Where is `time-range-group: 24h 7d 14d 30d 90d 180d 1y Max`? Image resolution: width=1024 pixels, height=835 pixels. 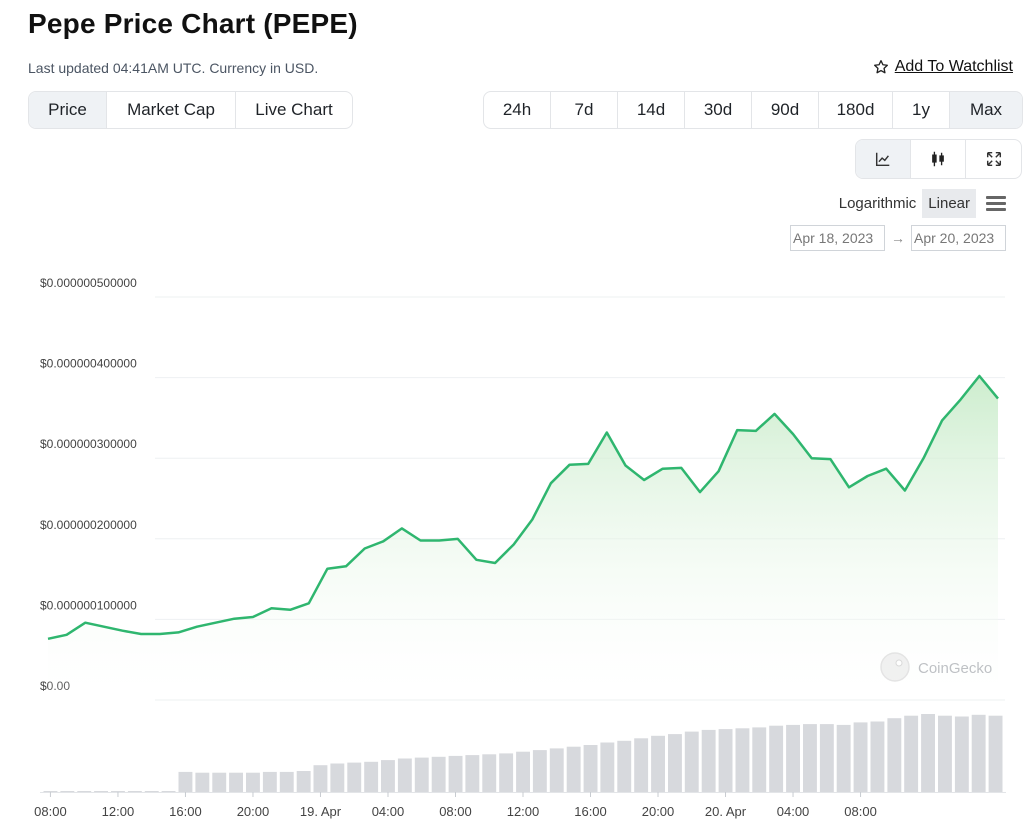 time-range-group: 24h 7d 14d 30d 90d 180d 1y Max is located at coordinates (753, 110).